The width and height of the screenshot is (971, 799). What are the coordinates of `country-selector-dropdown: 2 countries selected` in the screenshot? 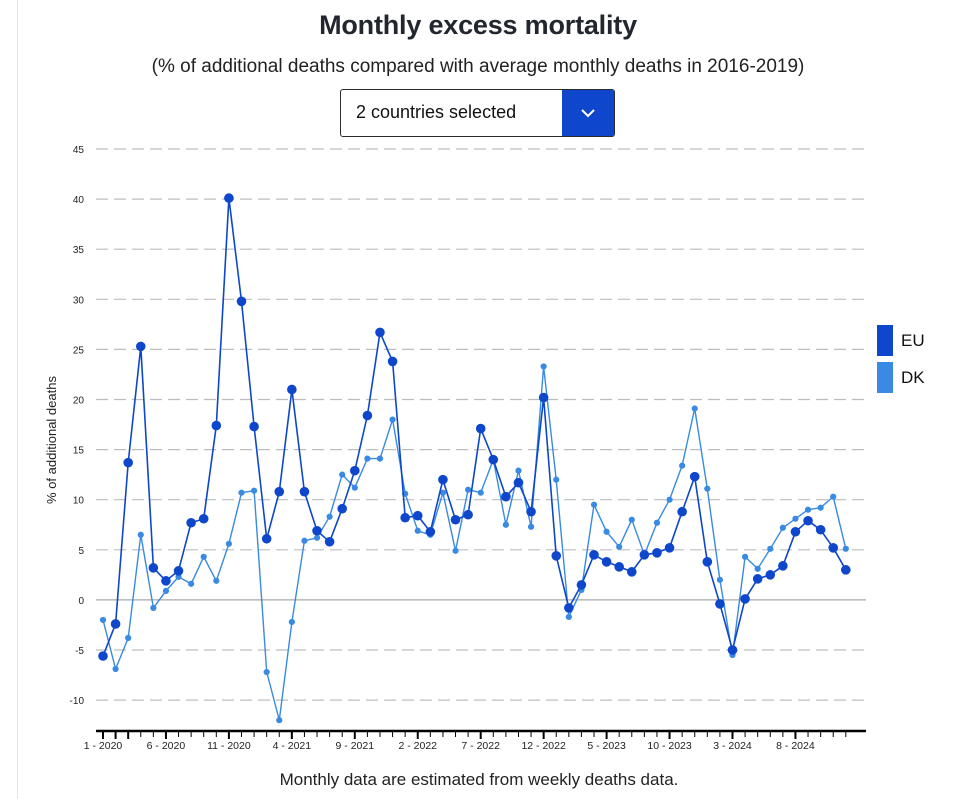 It's located at (477, 113).